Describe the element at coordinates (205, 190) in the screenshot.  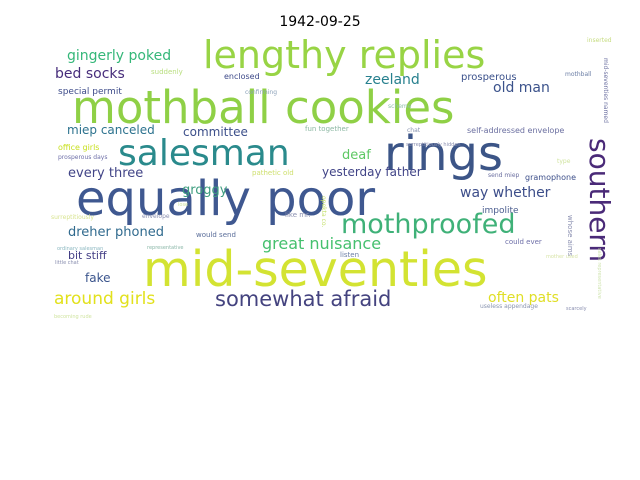
I see `word-groggy: groggy` at that location.